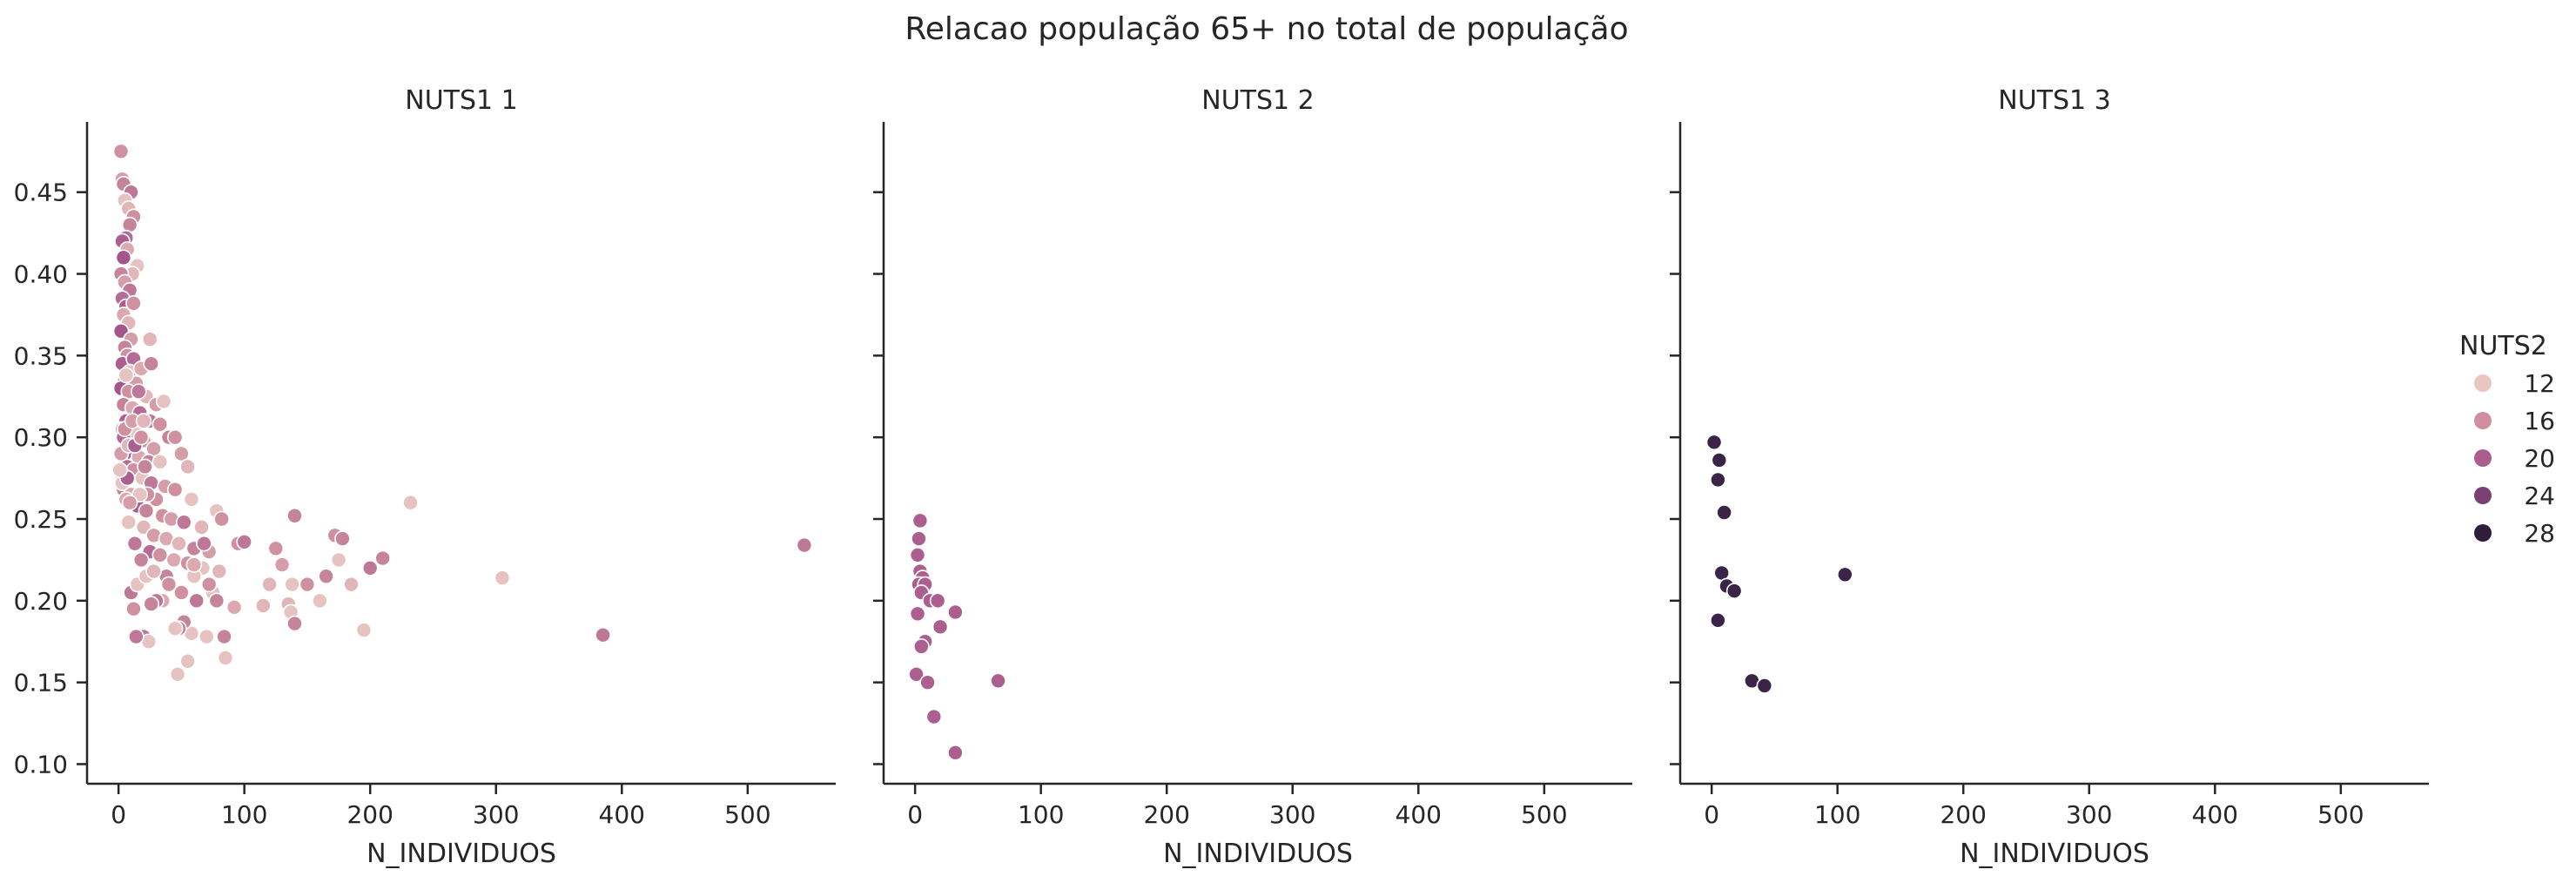 This screenshot has height=883, width=2576. I want to click on x-axis-label: N_INDIVIDUOS, so click(2054, 854).